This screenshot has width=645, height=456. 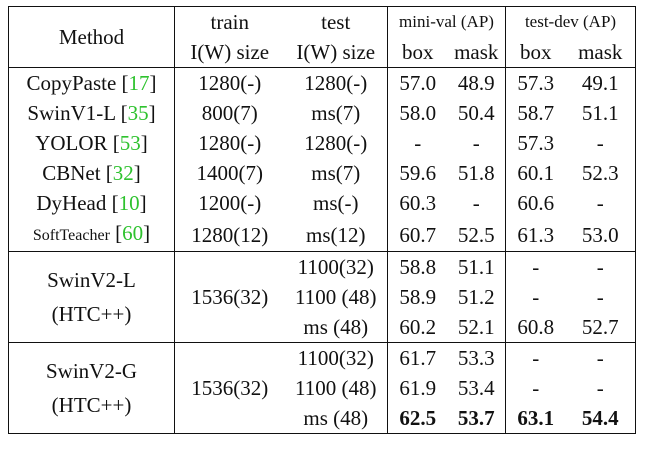 I want to click on train-size-cell: 1280(12), so click(x=229, y=235).